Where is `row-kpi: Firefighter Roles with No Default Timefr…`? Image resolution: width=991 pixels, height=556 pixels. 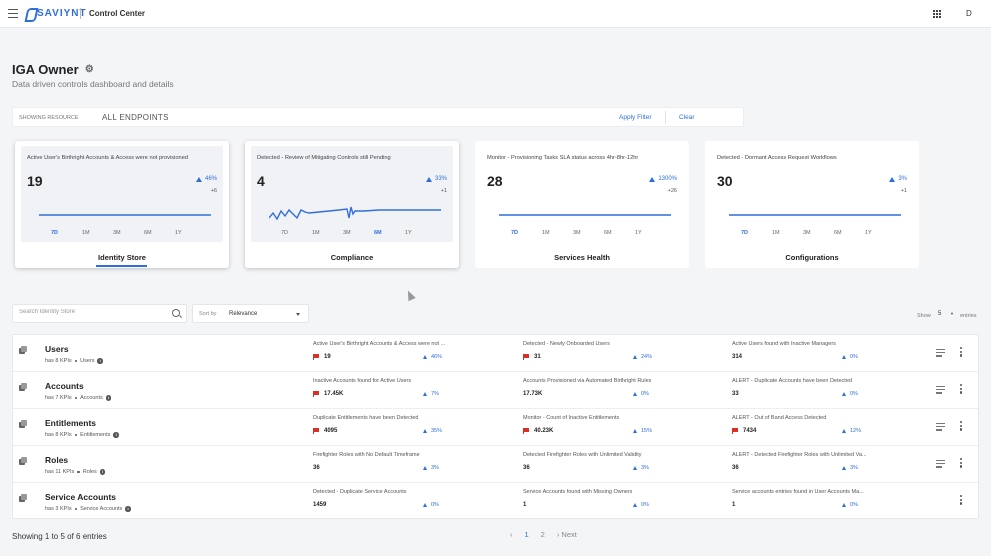 row-kpi: Firefighter Roles with No Default Timefr… is located at coordinates (408, 466).